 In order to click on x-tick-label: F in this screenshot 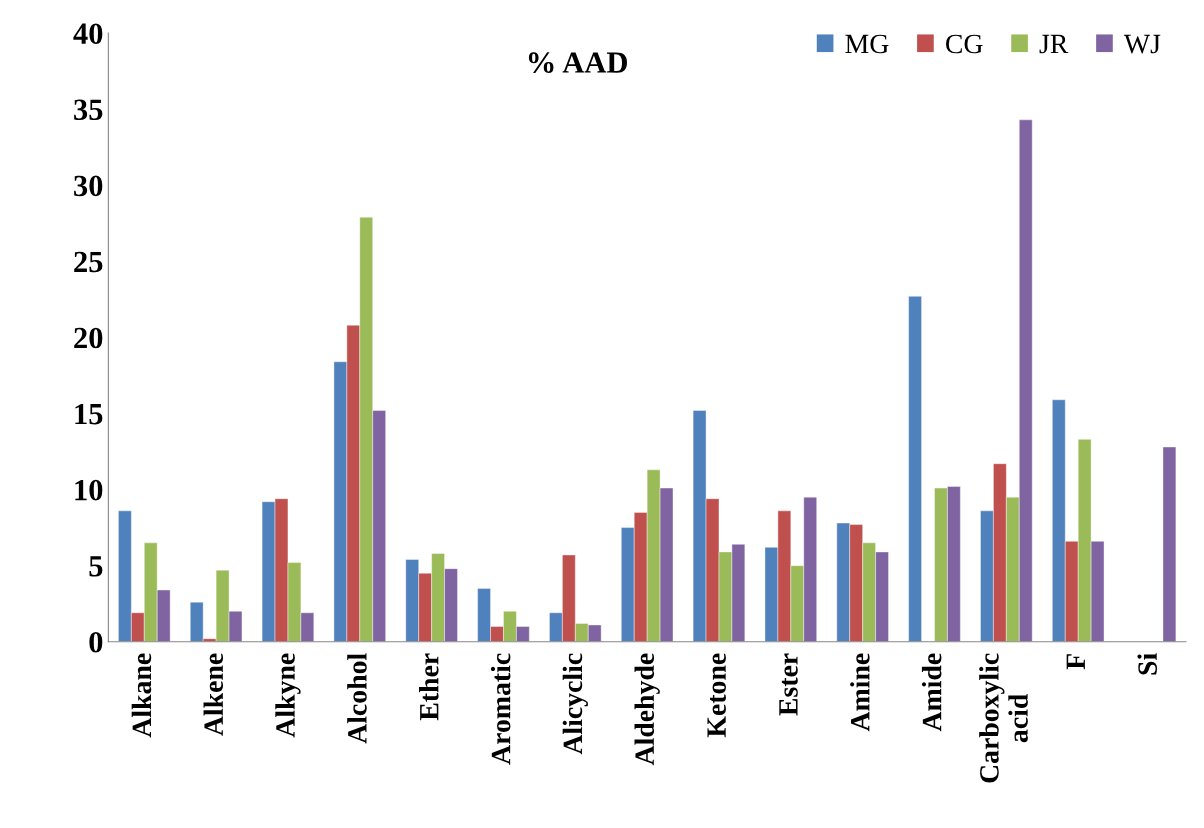, I will do `click(1075, 662)`.